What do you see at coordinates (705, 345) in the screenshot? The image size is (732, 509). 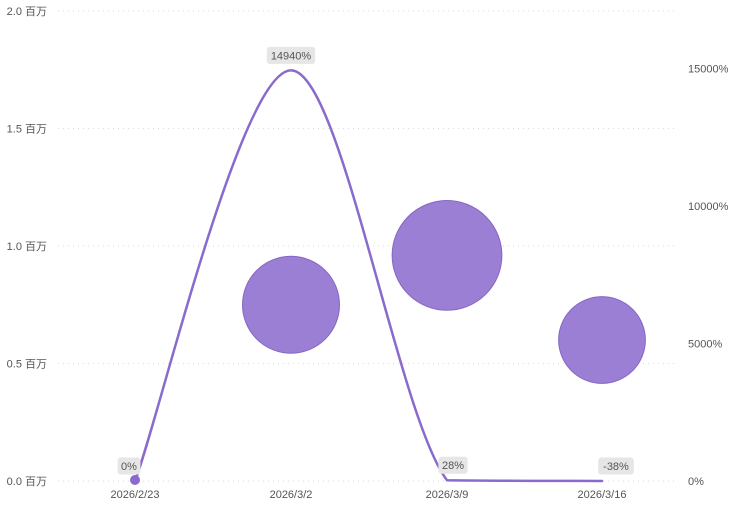 I see `right-axis-tick-label: 5000%` at bounding box center [705, 345].